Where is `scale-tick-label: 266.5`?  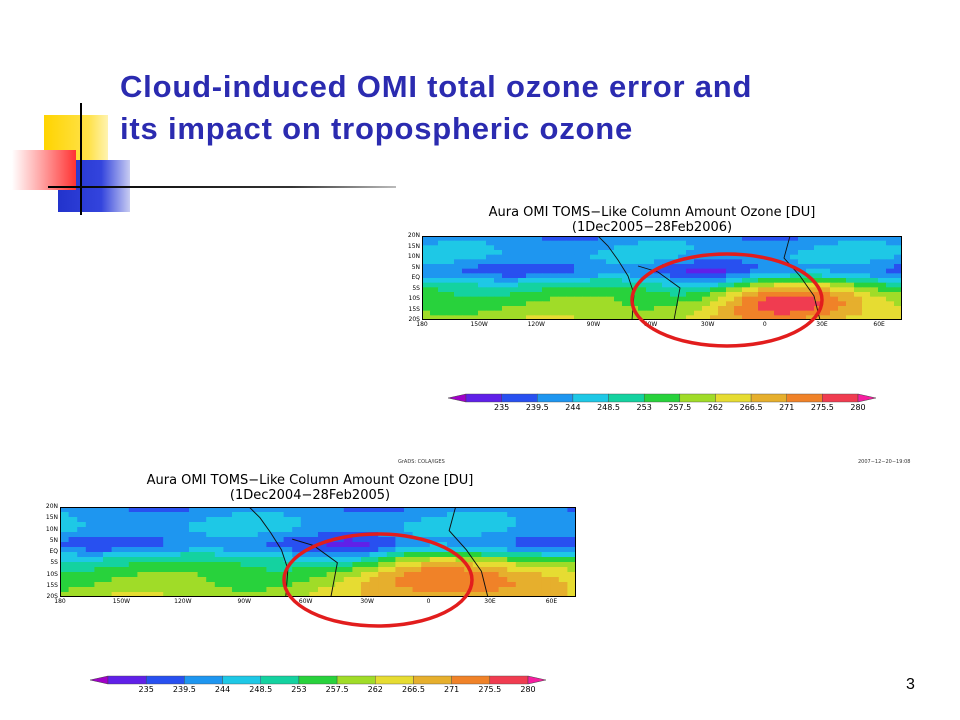 scale-tick-label: 266.5 is located at coordinates (413, 689).